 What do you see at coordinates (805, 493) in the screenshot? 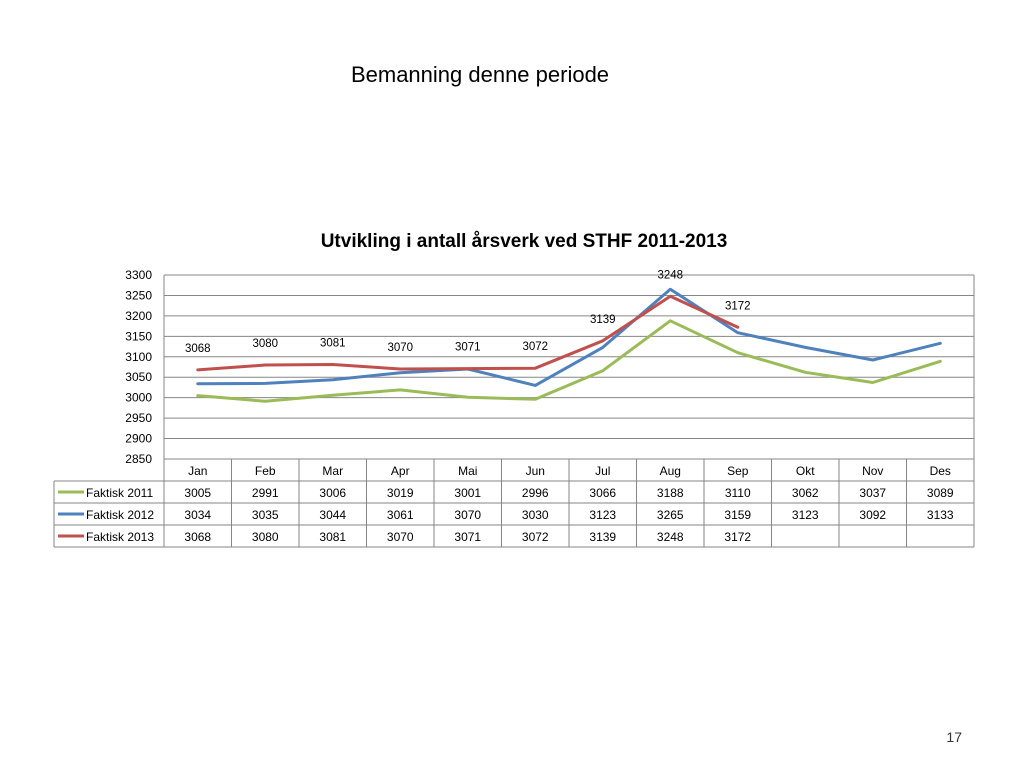
I see `table-cell: 3062` at bounding box center [805, 493].